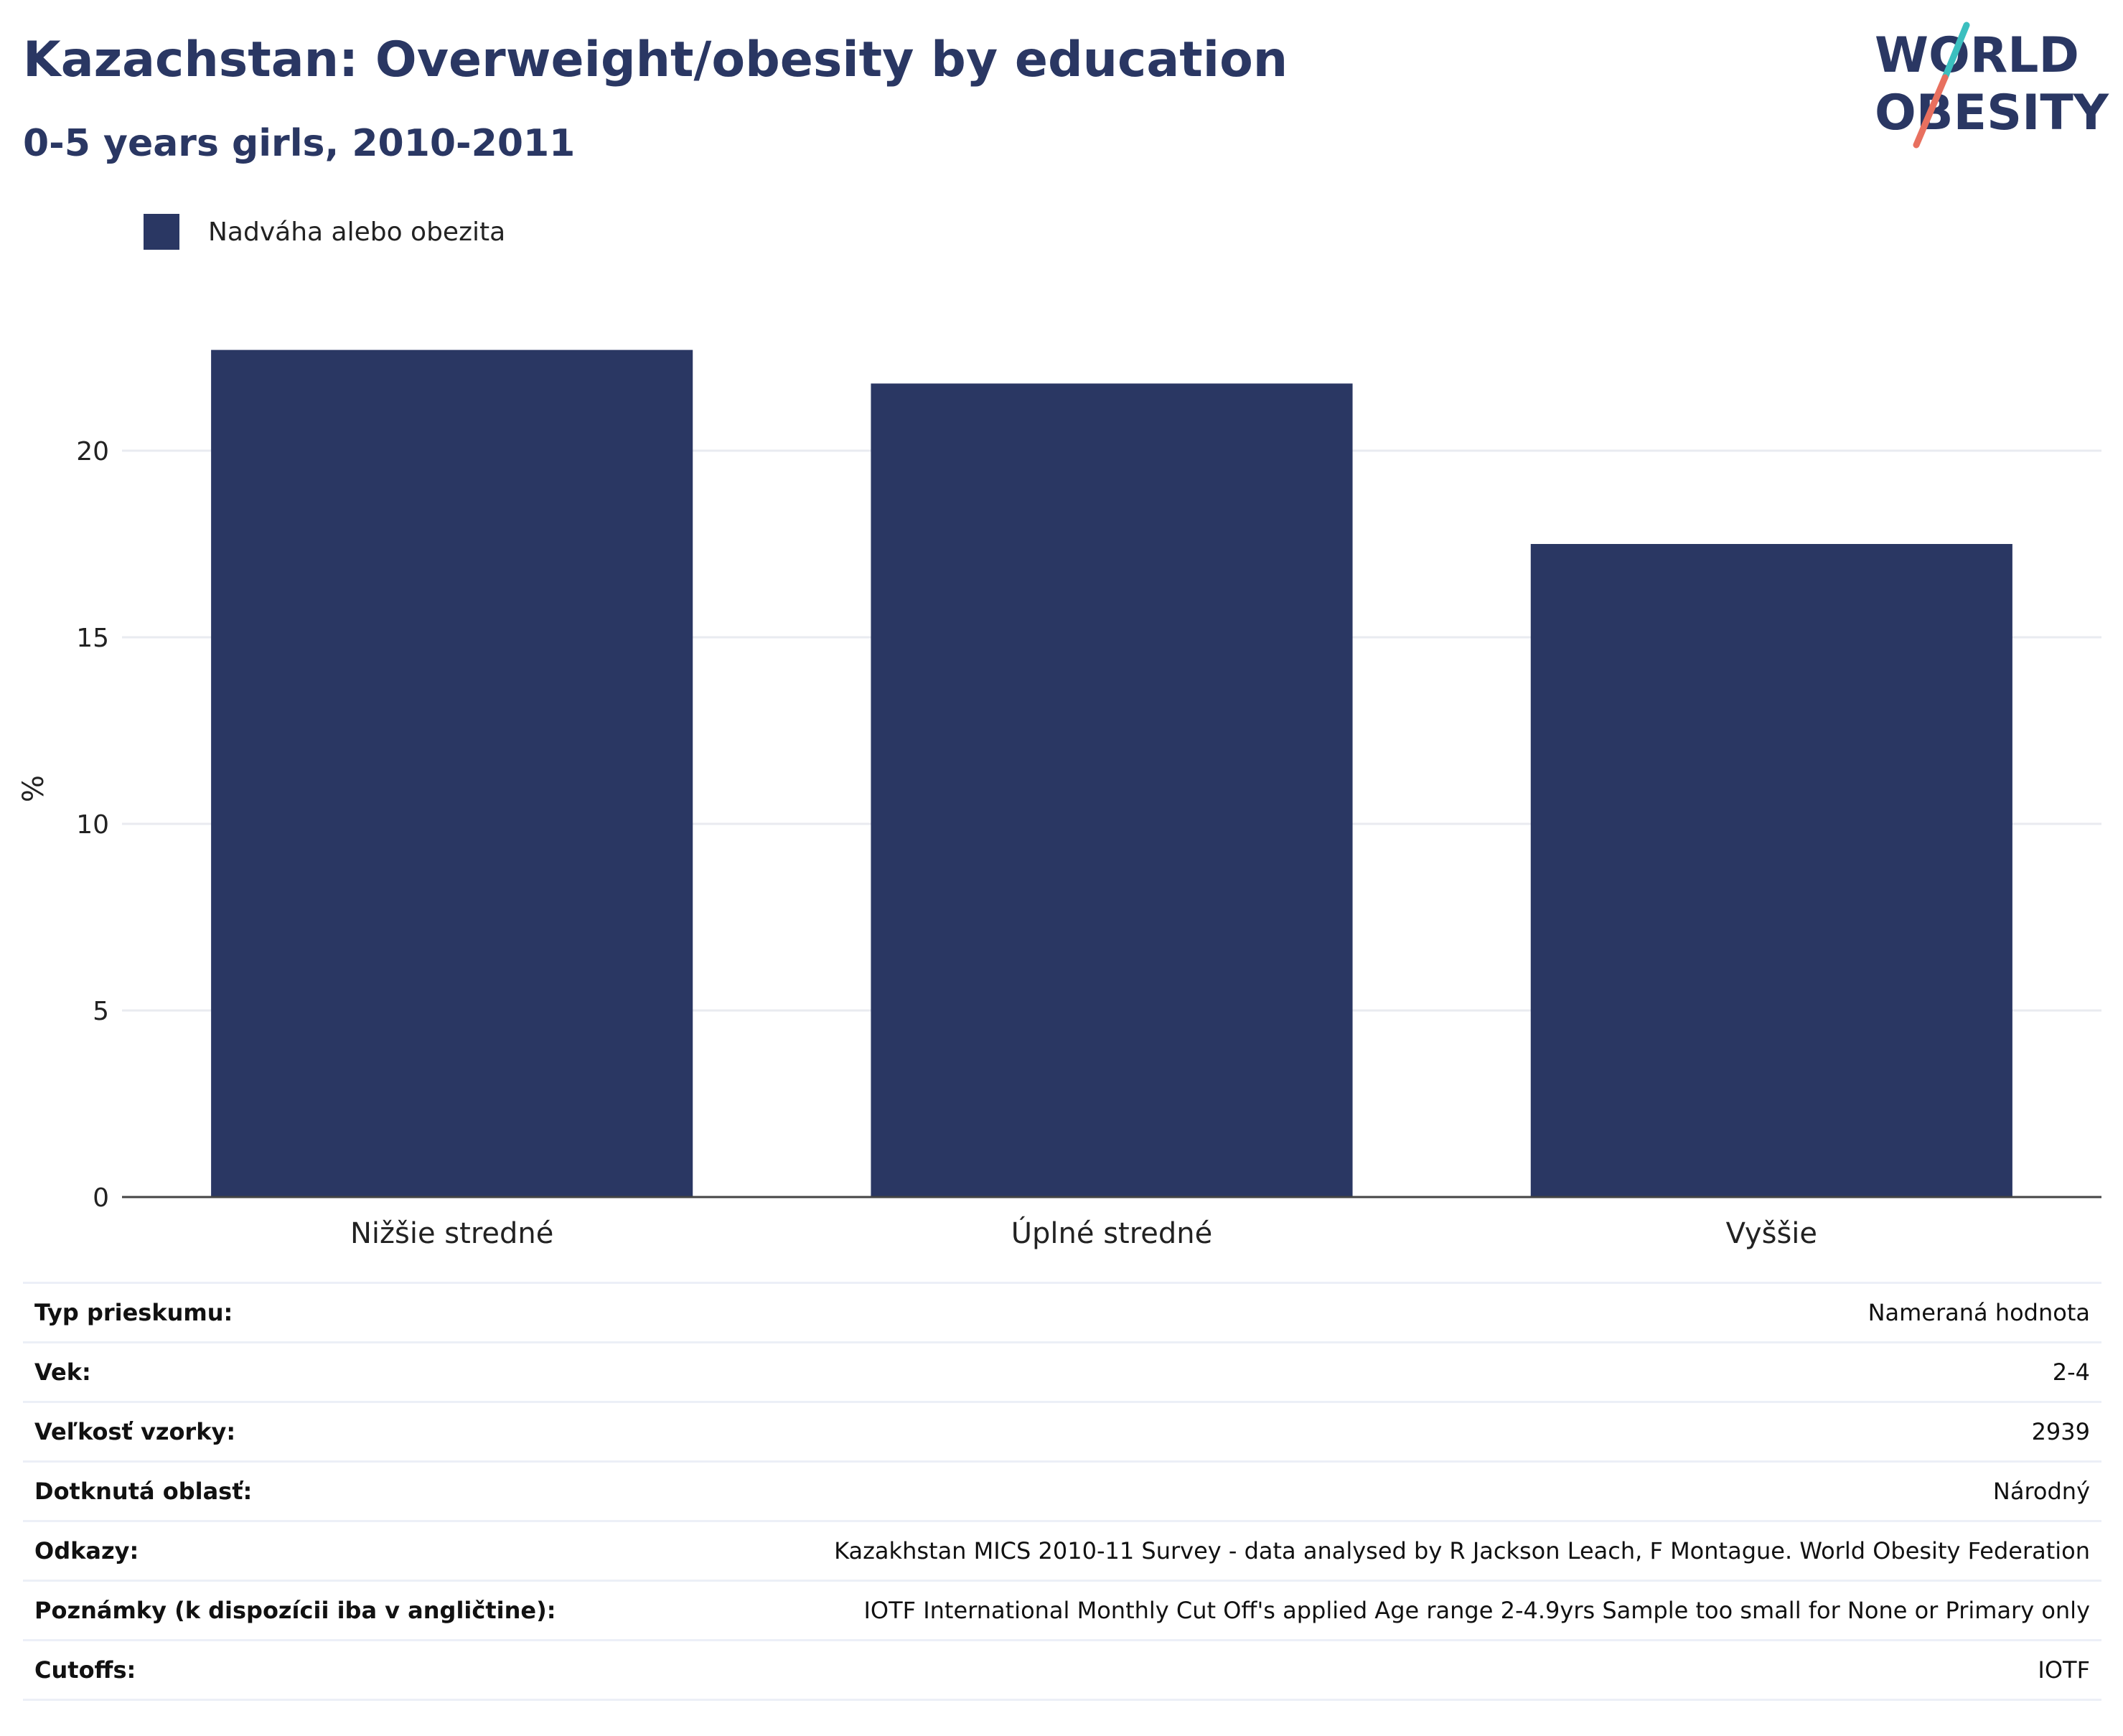 Image resolution: width=2123 pixels, height=1736 pixels. I want to click on logo-slash-bottom, so click(1931, 111).